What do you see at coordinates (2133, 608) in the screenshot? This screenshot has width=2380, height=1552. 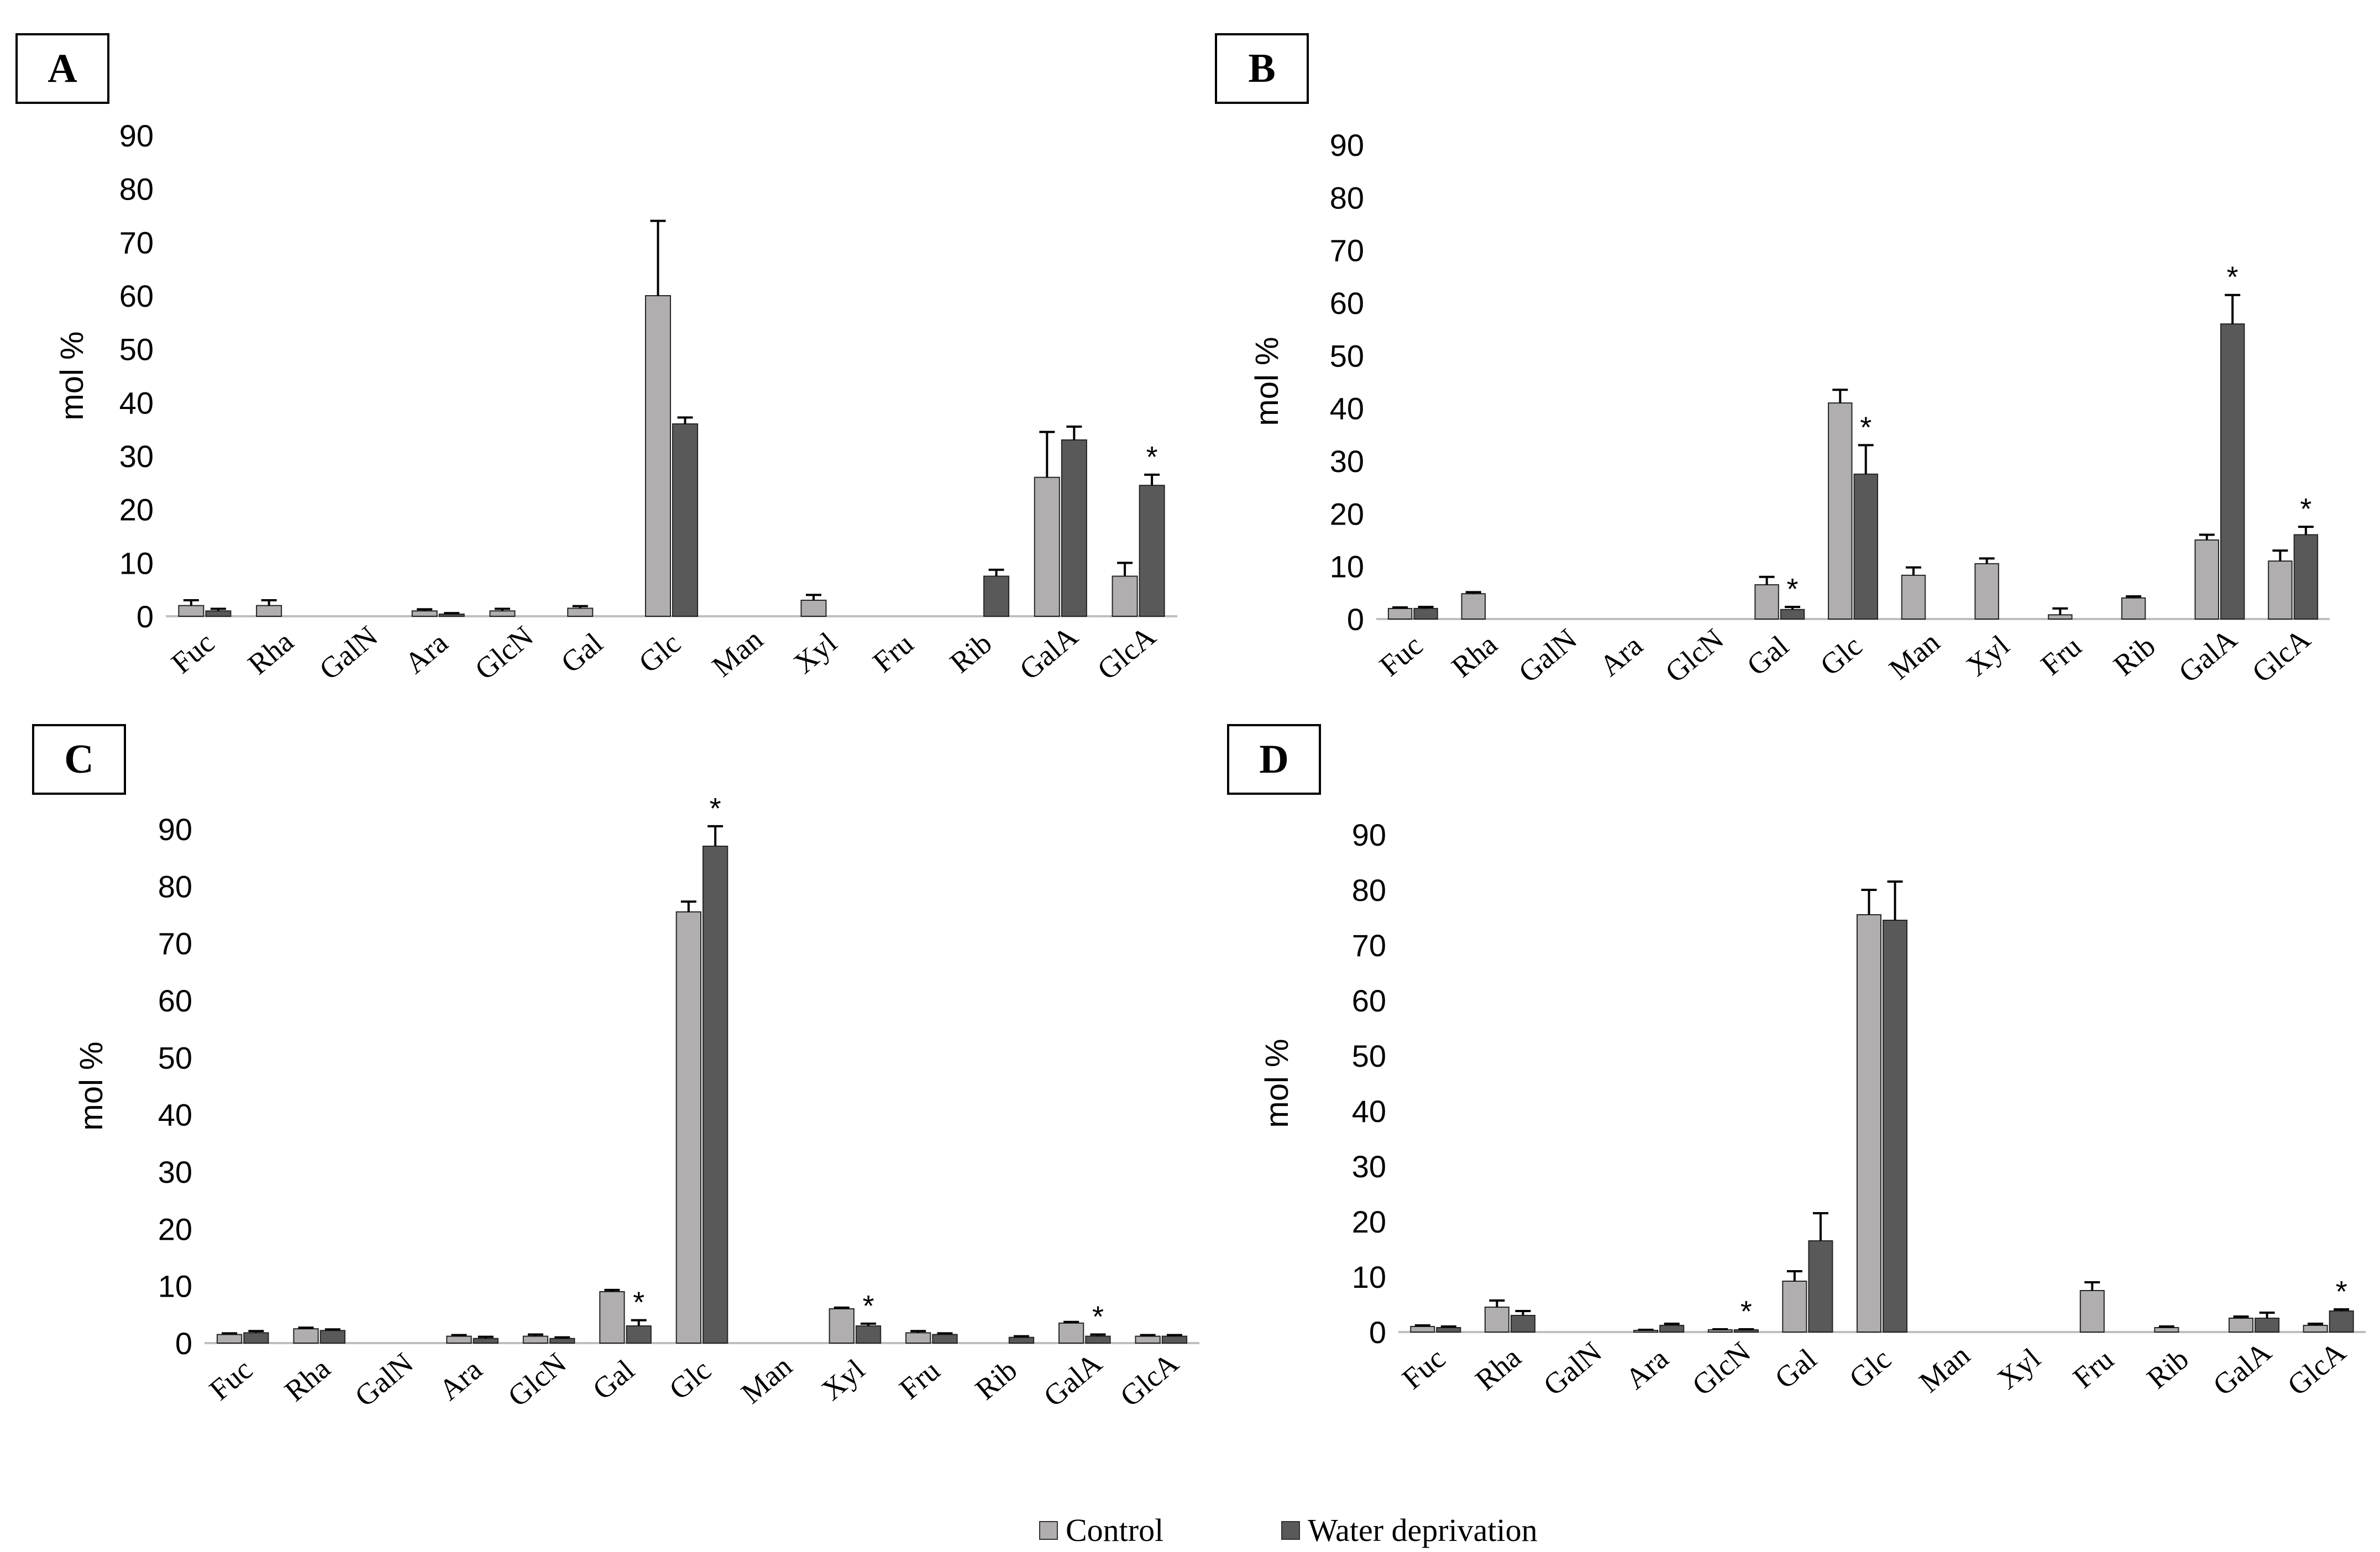 I see `bar-control-rib` at bounding box center [2133, 608].